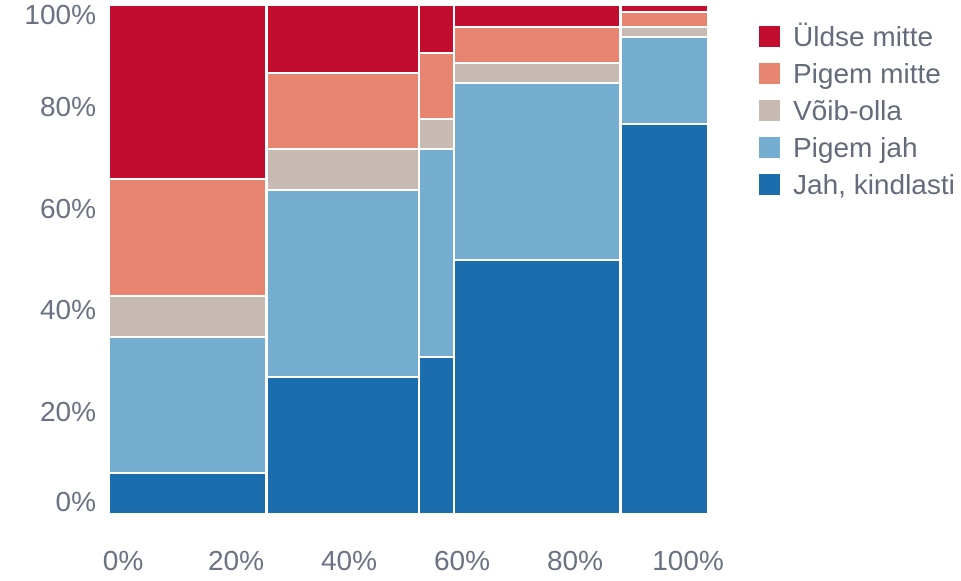  Describe the element at coordinates (863, 36) in the screenshot. I see `legend-label: Üldse mitte` at that location.